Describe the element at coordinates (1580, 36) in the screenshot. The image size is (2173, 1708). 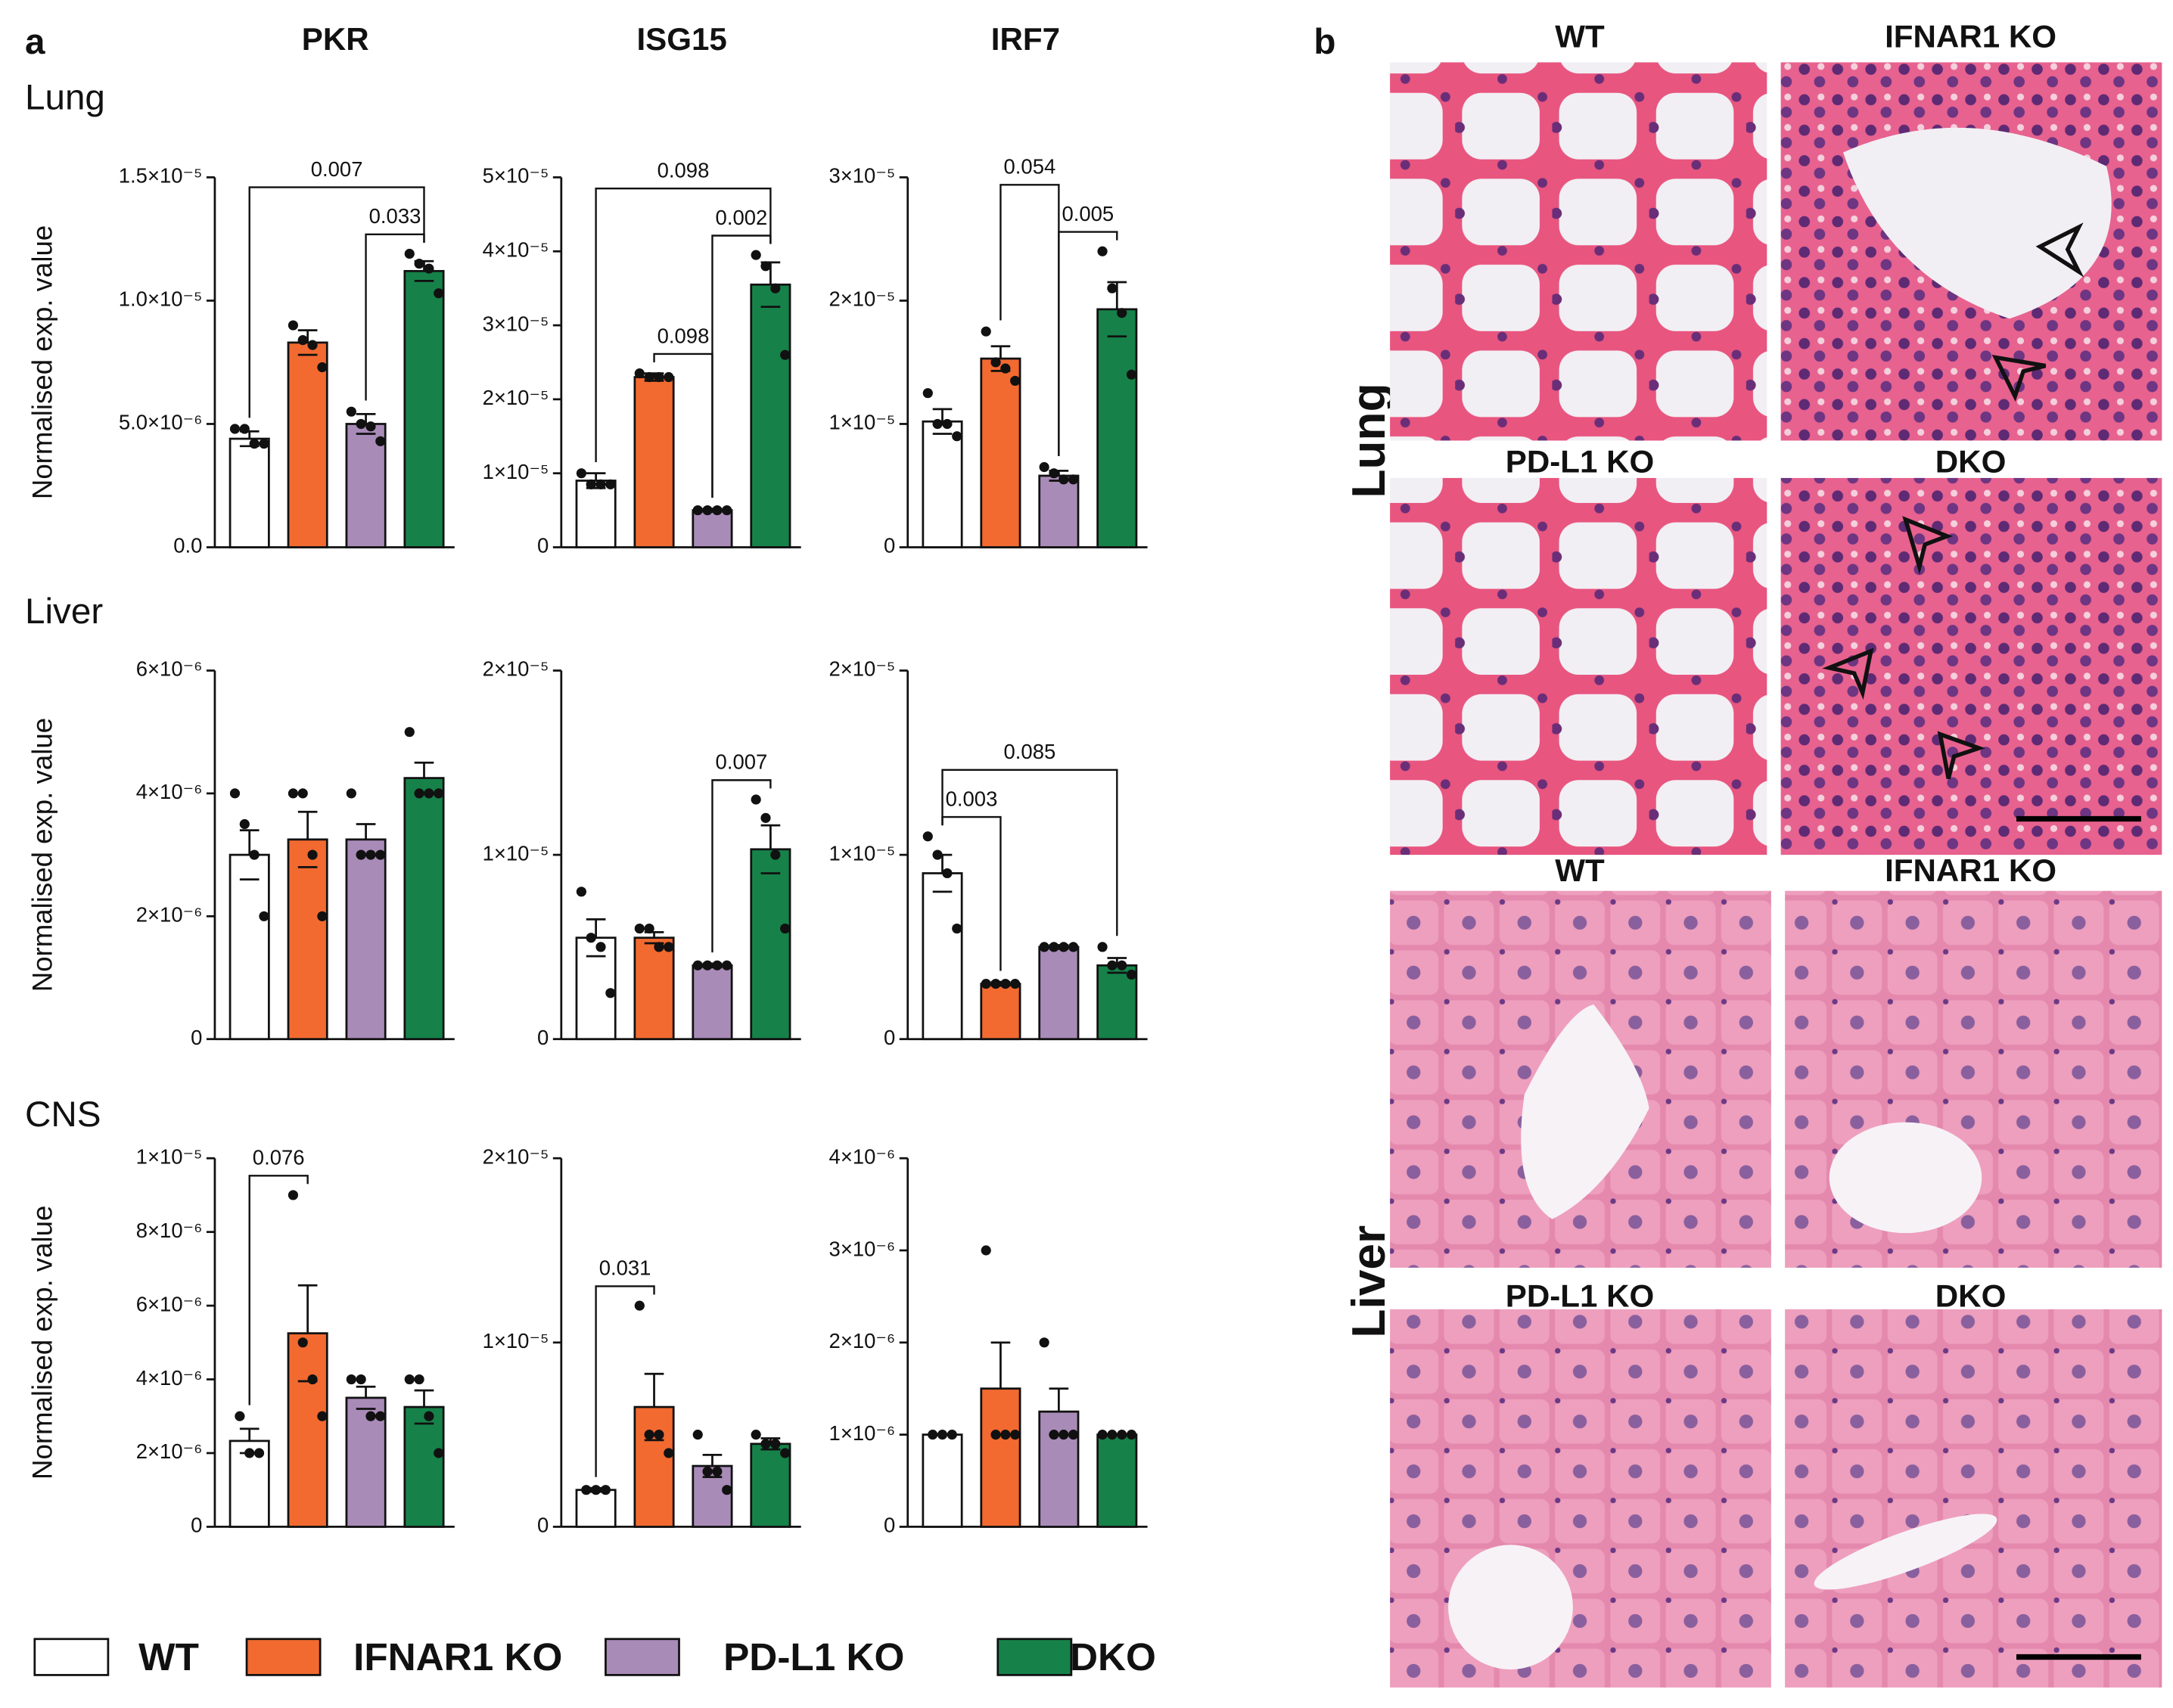
I see `micrograph-title: WT` at that location.